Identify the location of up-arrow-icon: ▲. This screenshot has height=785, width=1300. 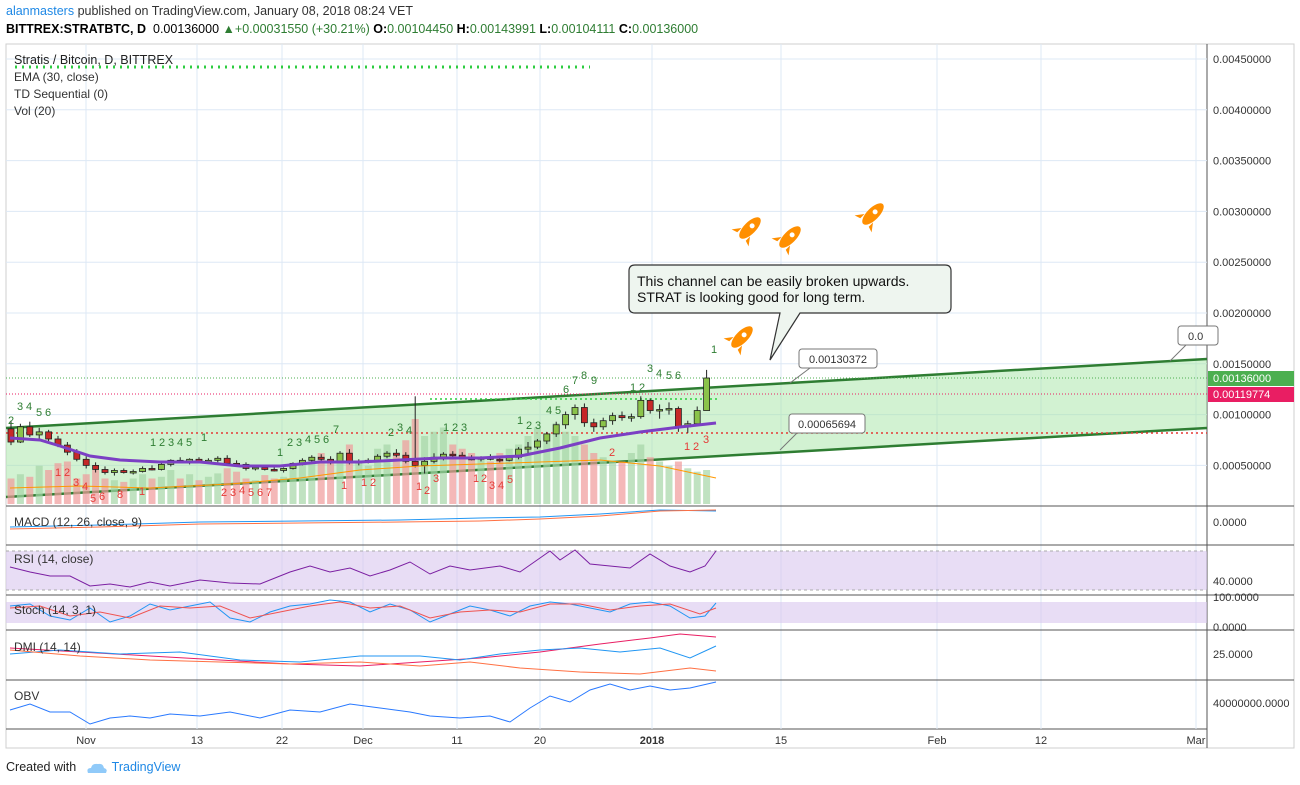
(228, 29).